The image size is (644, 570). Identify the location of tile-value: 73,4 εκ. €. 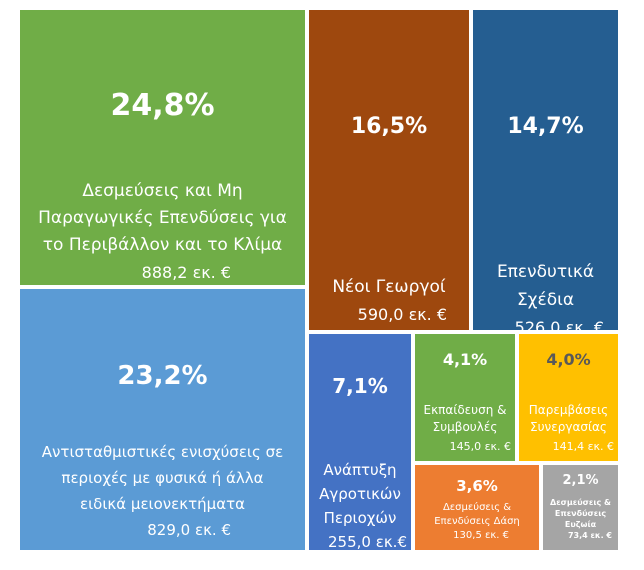
(589, 535).